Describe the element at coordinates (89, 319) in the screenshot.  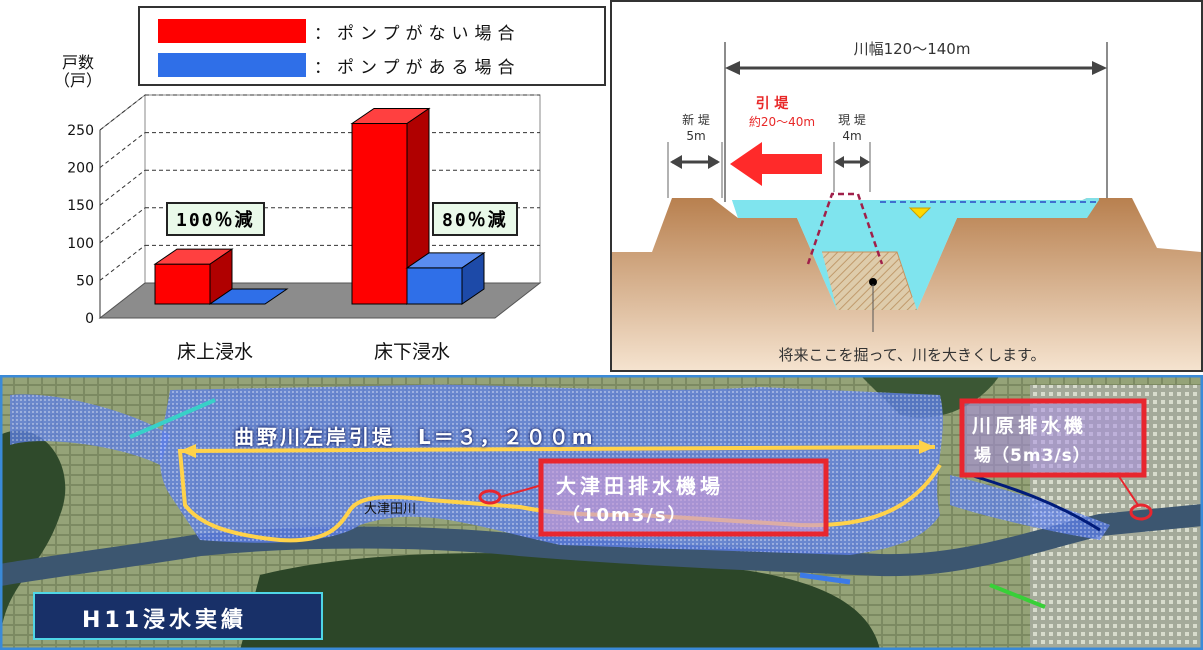
I see `y-tick-label: 0` at that location.